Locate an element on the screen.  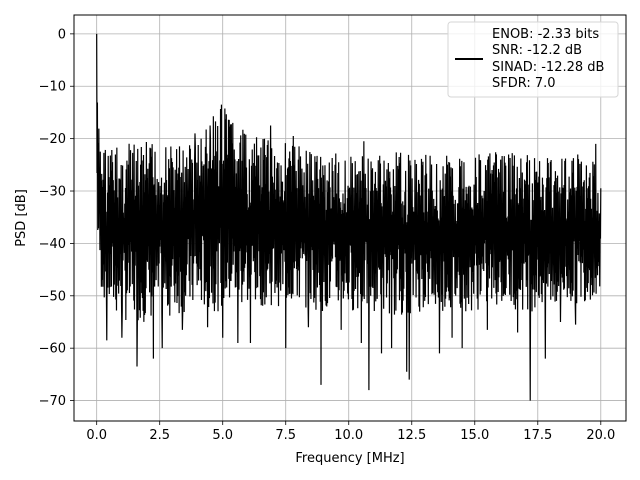
legend-entry-snr: SNR: -12.2 dB is located at coordinates (537, 50).